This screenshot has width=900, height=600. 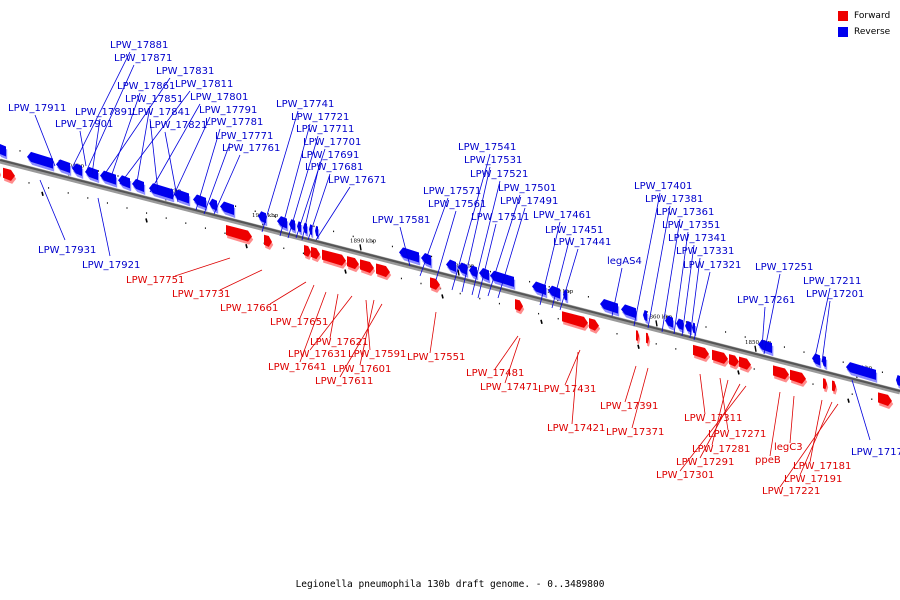 What do you see at coordinates (574, 230) in the screenshot?
I see `gene-label: LPW_17451` at bounding box center [574, 230].